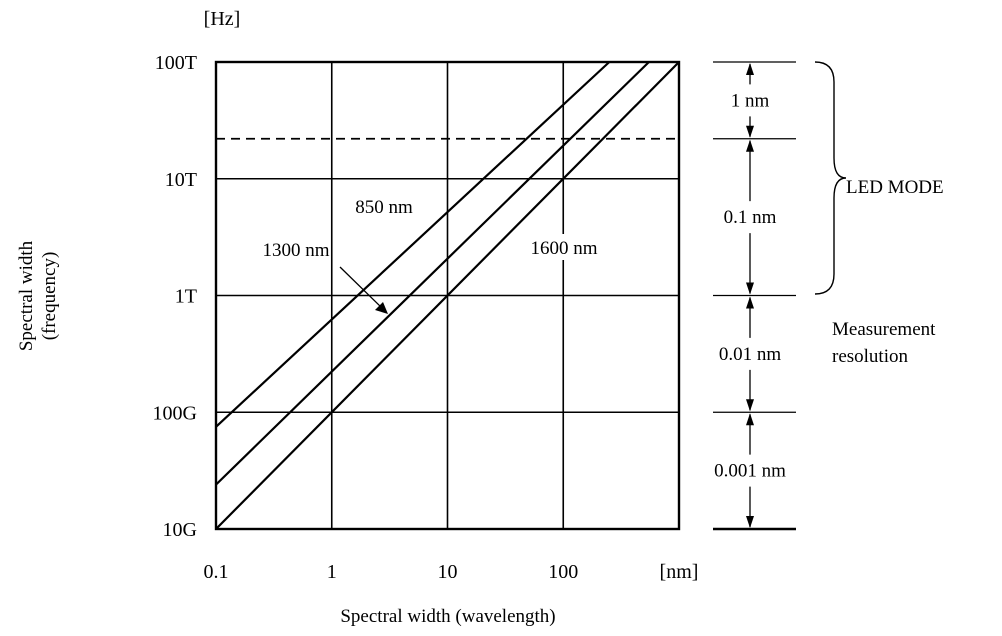 The height and width of the screenshot is (636, 1002). I want to click on series-label-1300: 1300 nm, so click(295, 250).